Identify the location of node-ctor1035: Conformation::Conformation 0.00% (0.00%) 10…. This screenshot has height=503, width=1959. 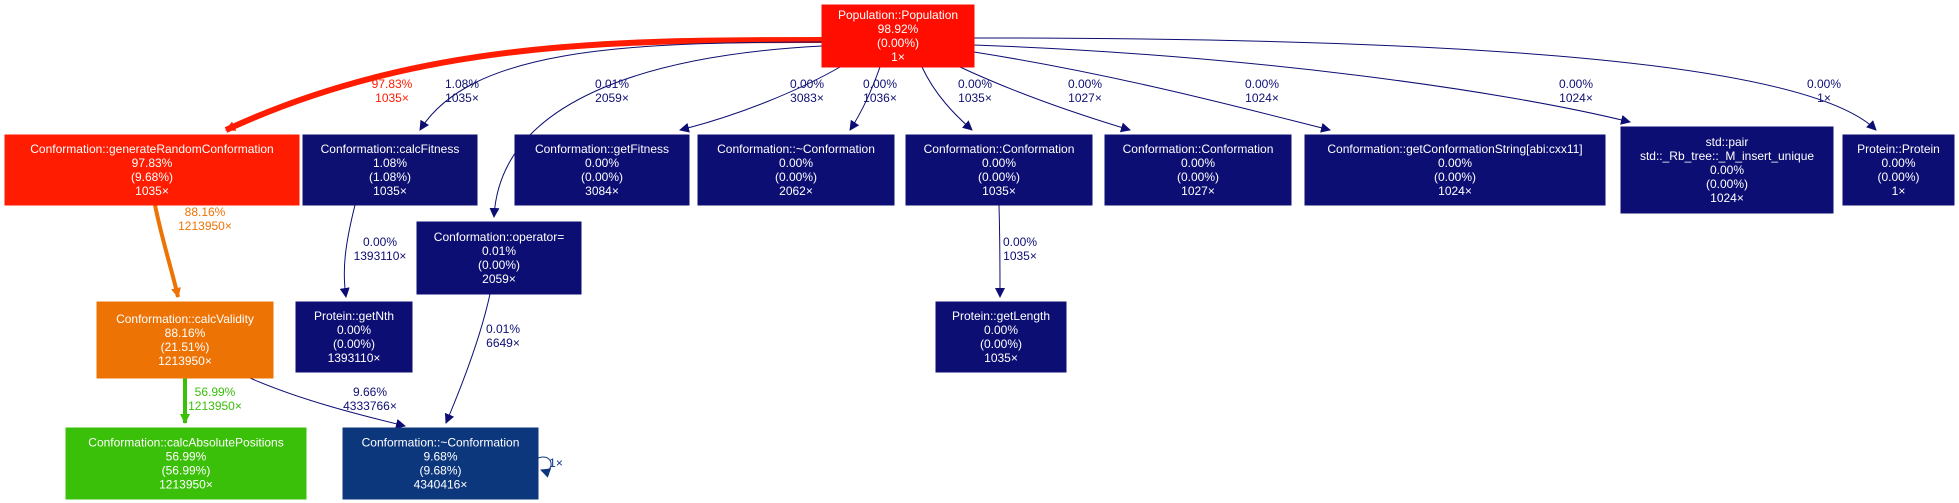
(999, 170).